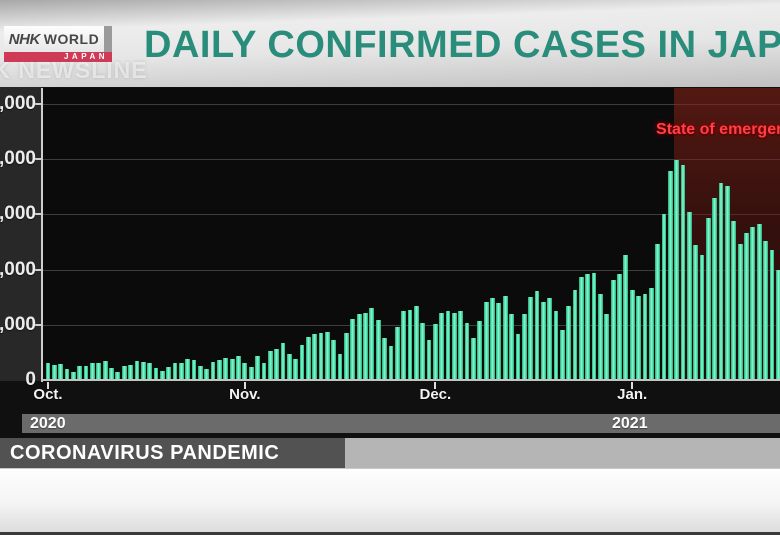 This screenshot has width=780, height=535. What do you see at coordinates (390, 453) in the screenshot?
I see `topic-strip-row: CORONAVIRUS PANDEMIC` at bounding box center [390, 453].